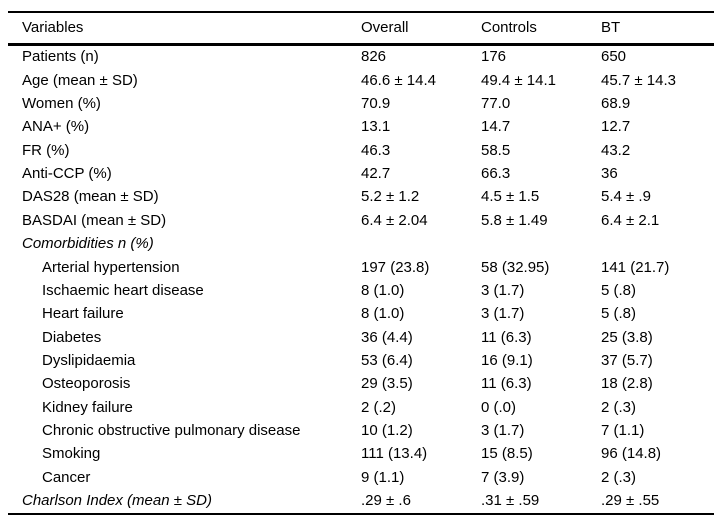  Describe the element at coordinates (80, 80) in the screenshot. I see `row-label: Age (mean ± SD)` at that location.